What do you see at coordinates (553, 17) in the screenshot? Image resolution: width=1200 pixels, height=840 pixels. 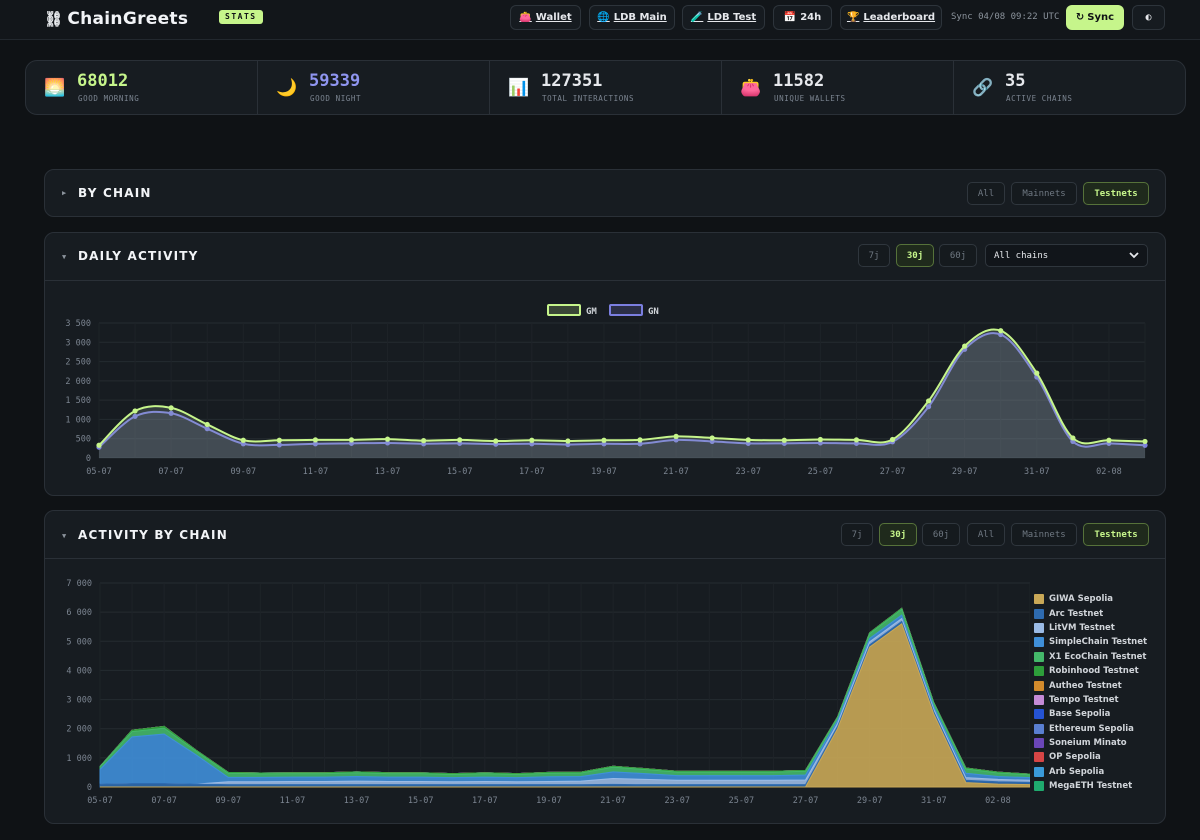 I see `wallet-label: Wallet` at bounding box center [553, 17].